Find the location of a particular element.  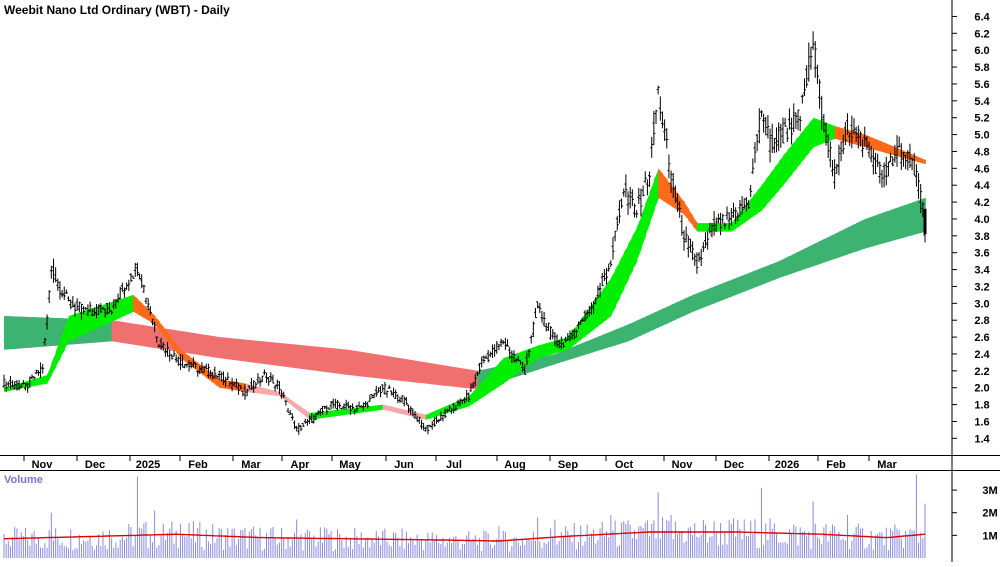

volume-y-tick-label: 2M is located at coordinates (989, 514).